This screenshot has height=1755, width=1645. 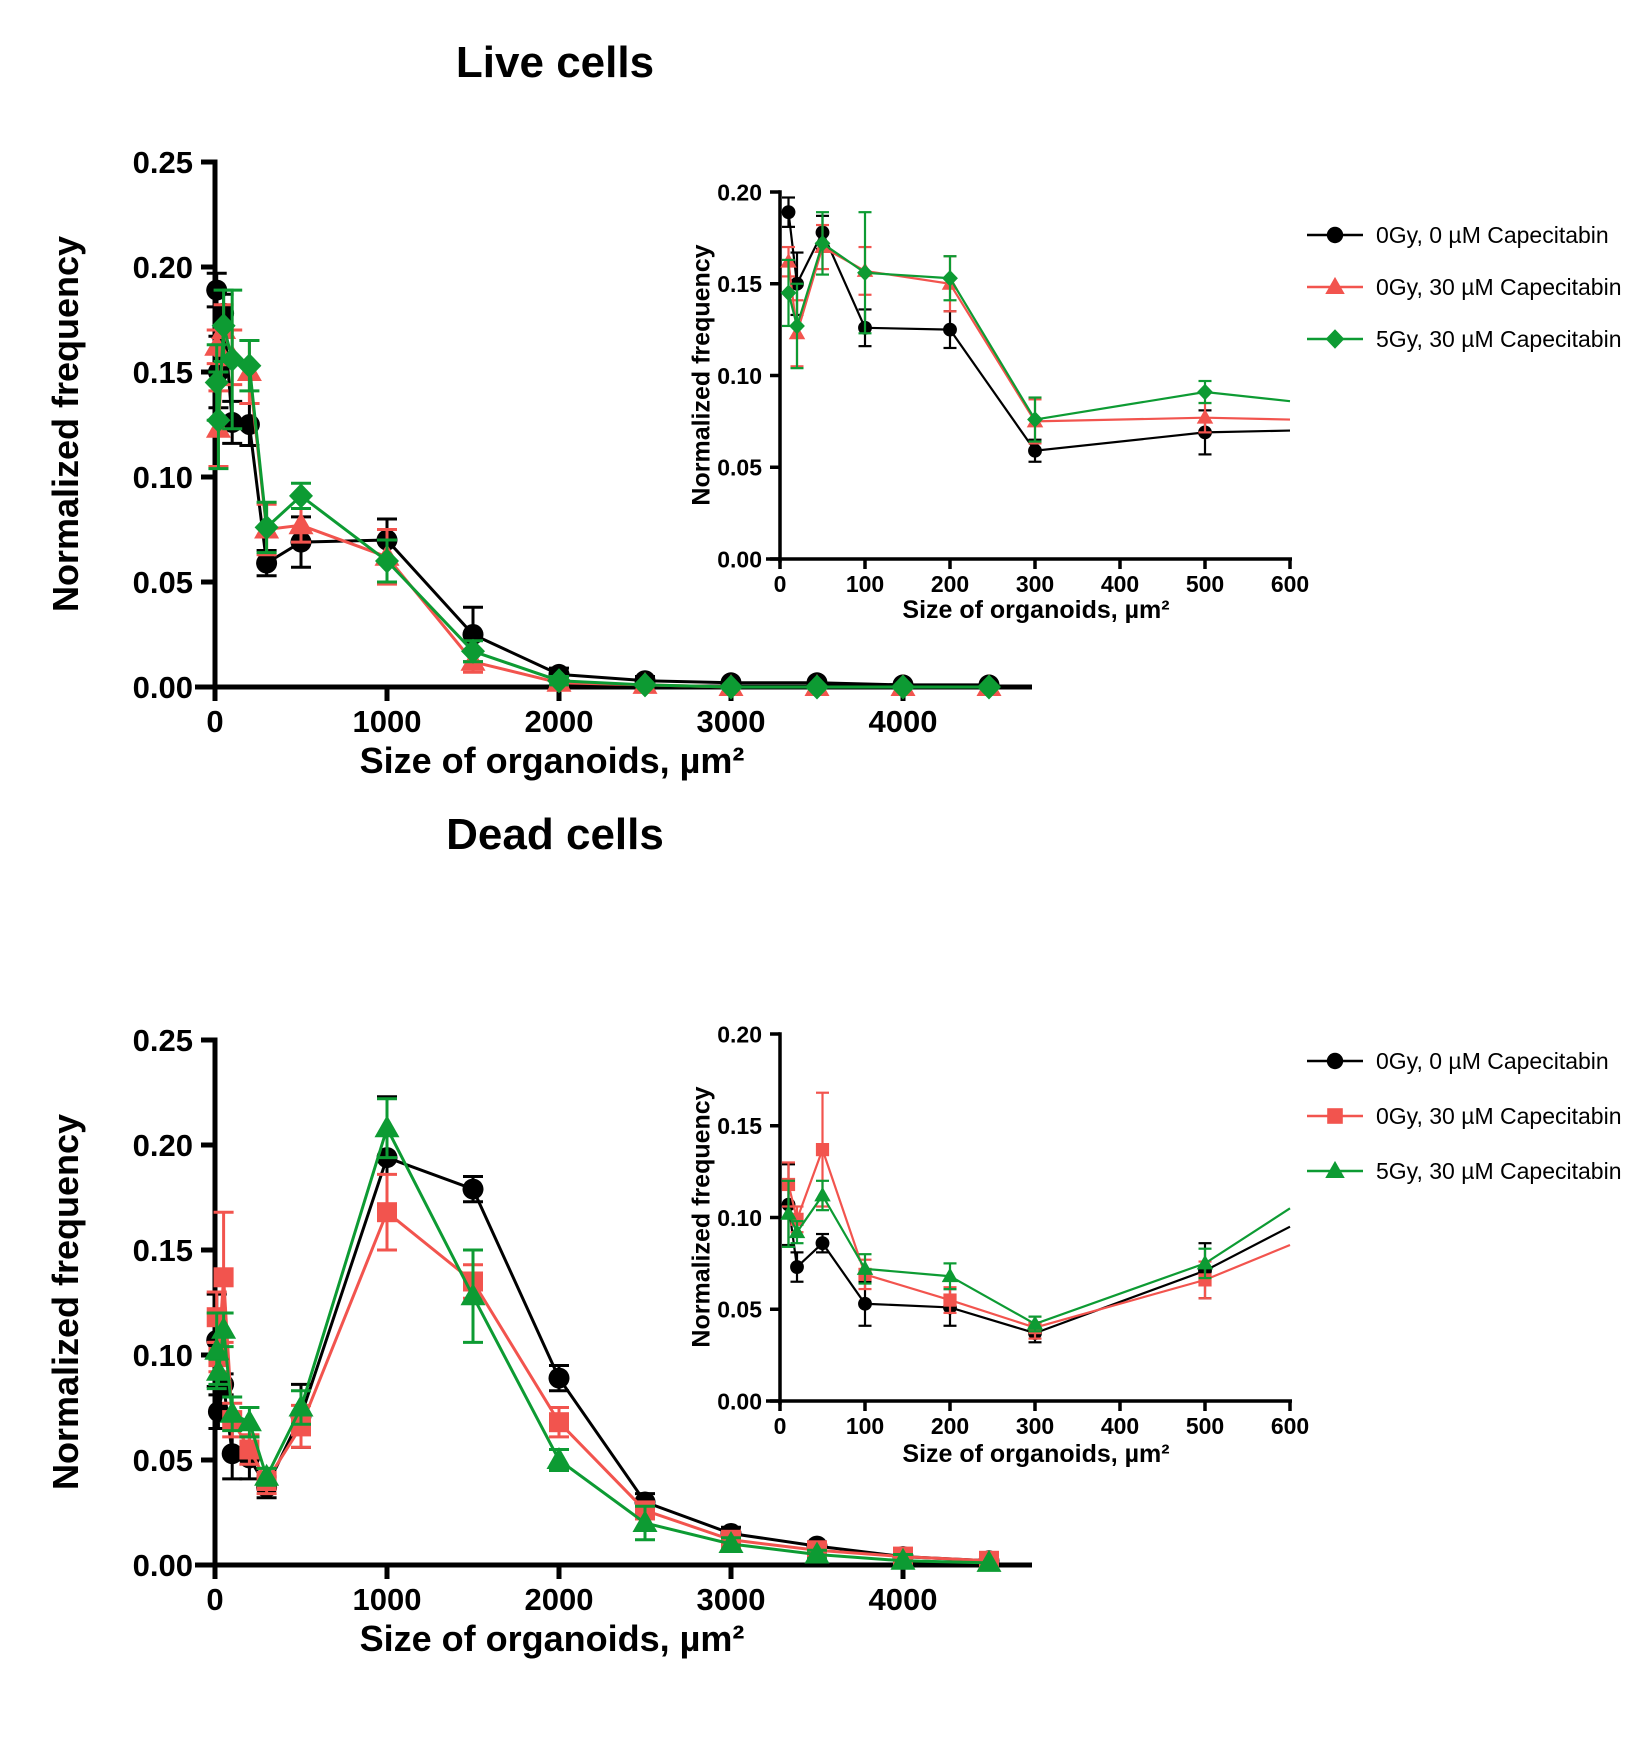 I want to click on dead-main-x-axis-label: Size of organoids, µm², so click(x=552, y=1638).